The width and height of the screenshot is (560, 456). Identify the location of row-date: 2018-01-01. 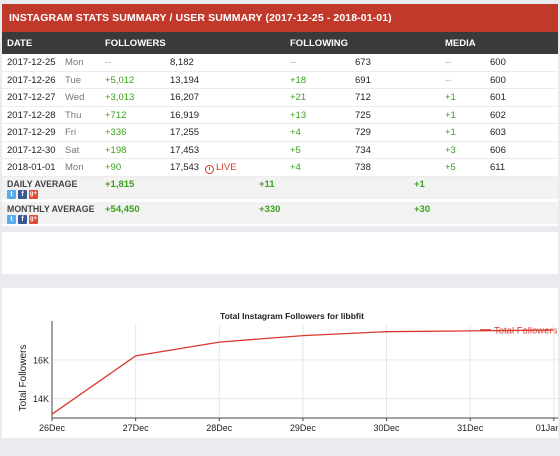
(31, 167).